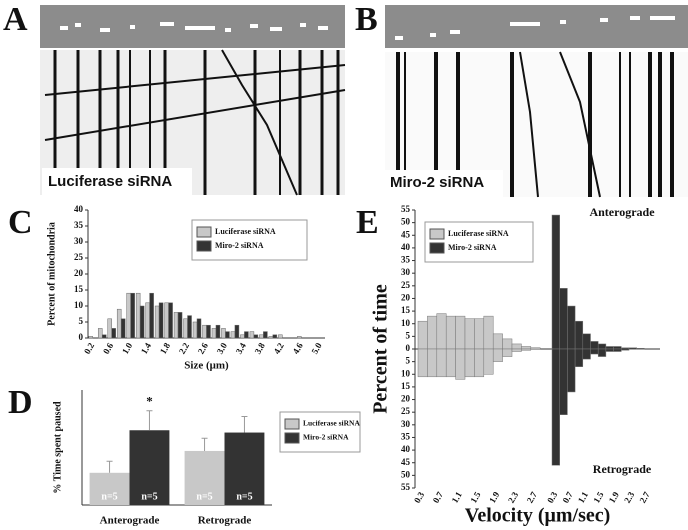 The width and height of the screenshot is (688, 530). What do you see at coordinates (567, 497) in the screenshot?
I see `x-tick-label: 0.7` at bounding box center [567, 497].